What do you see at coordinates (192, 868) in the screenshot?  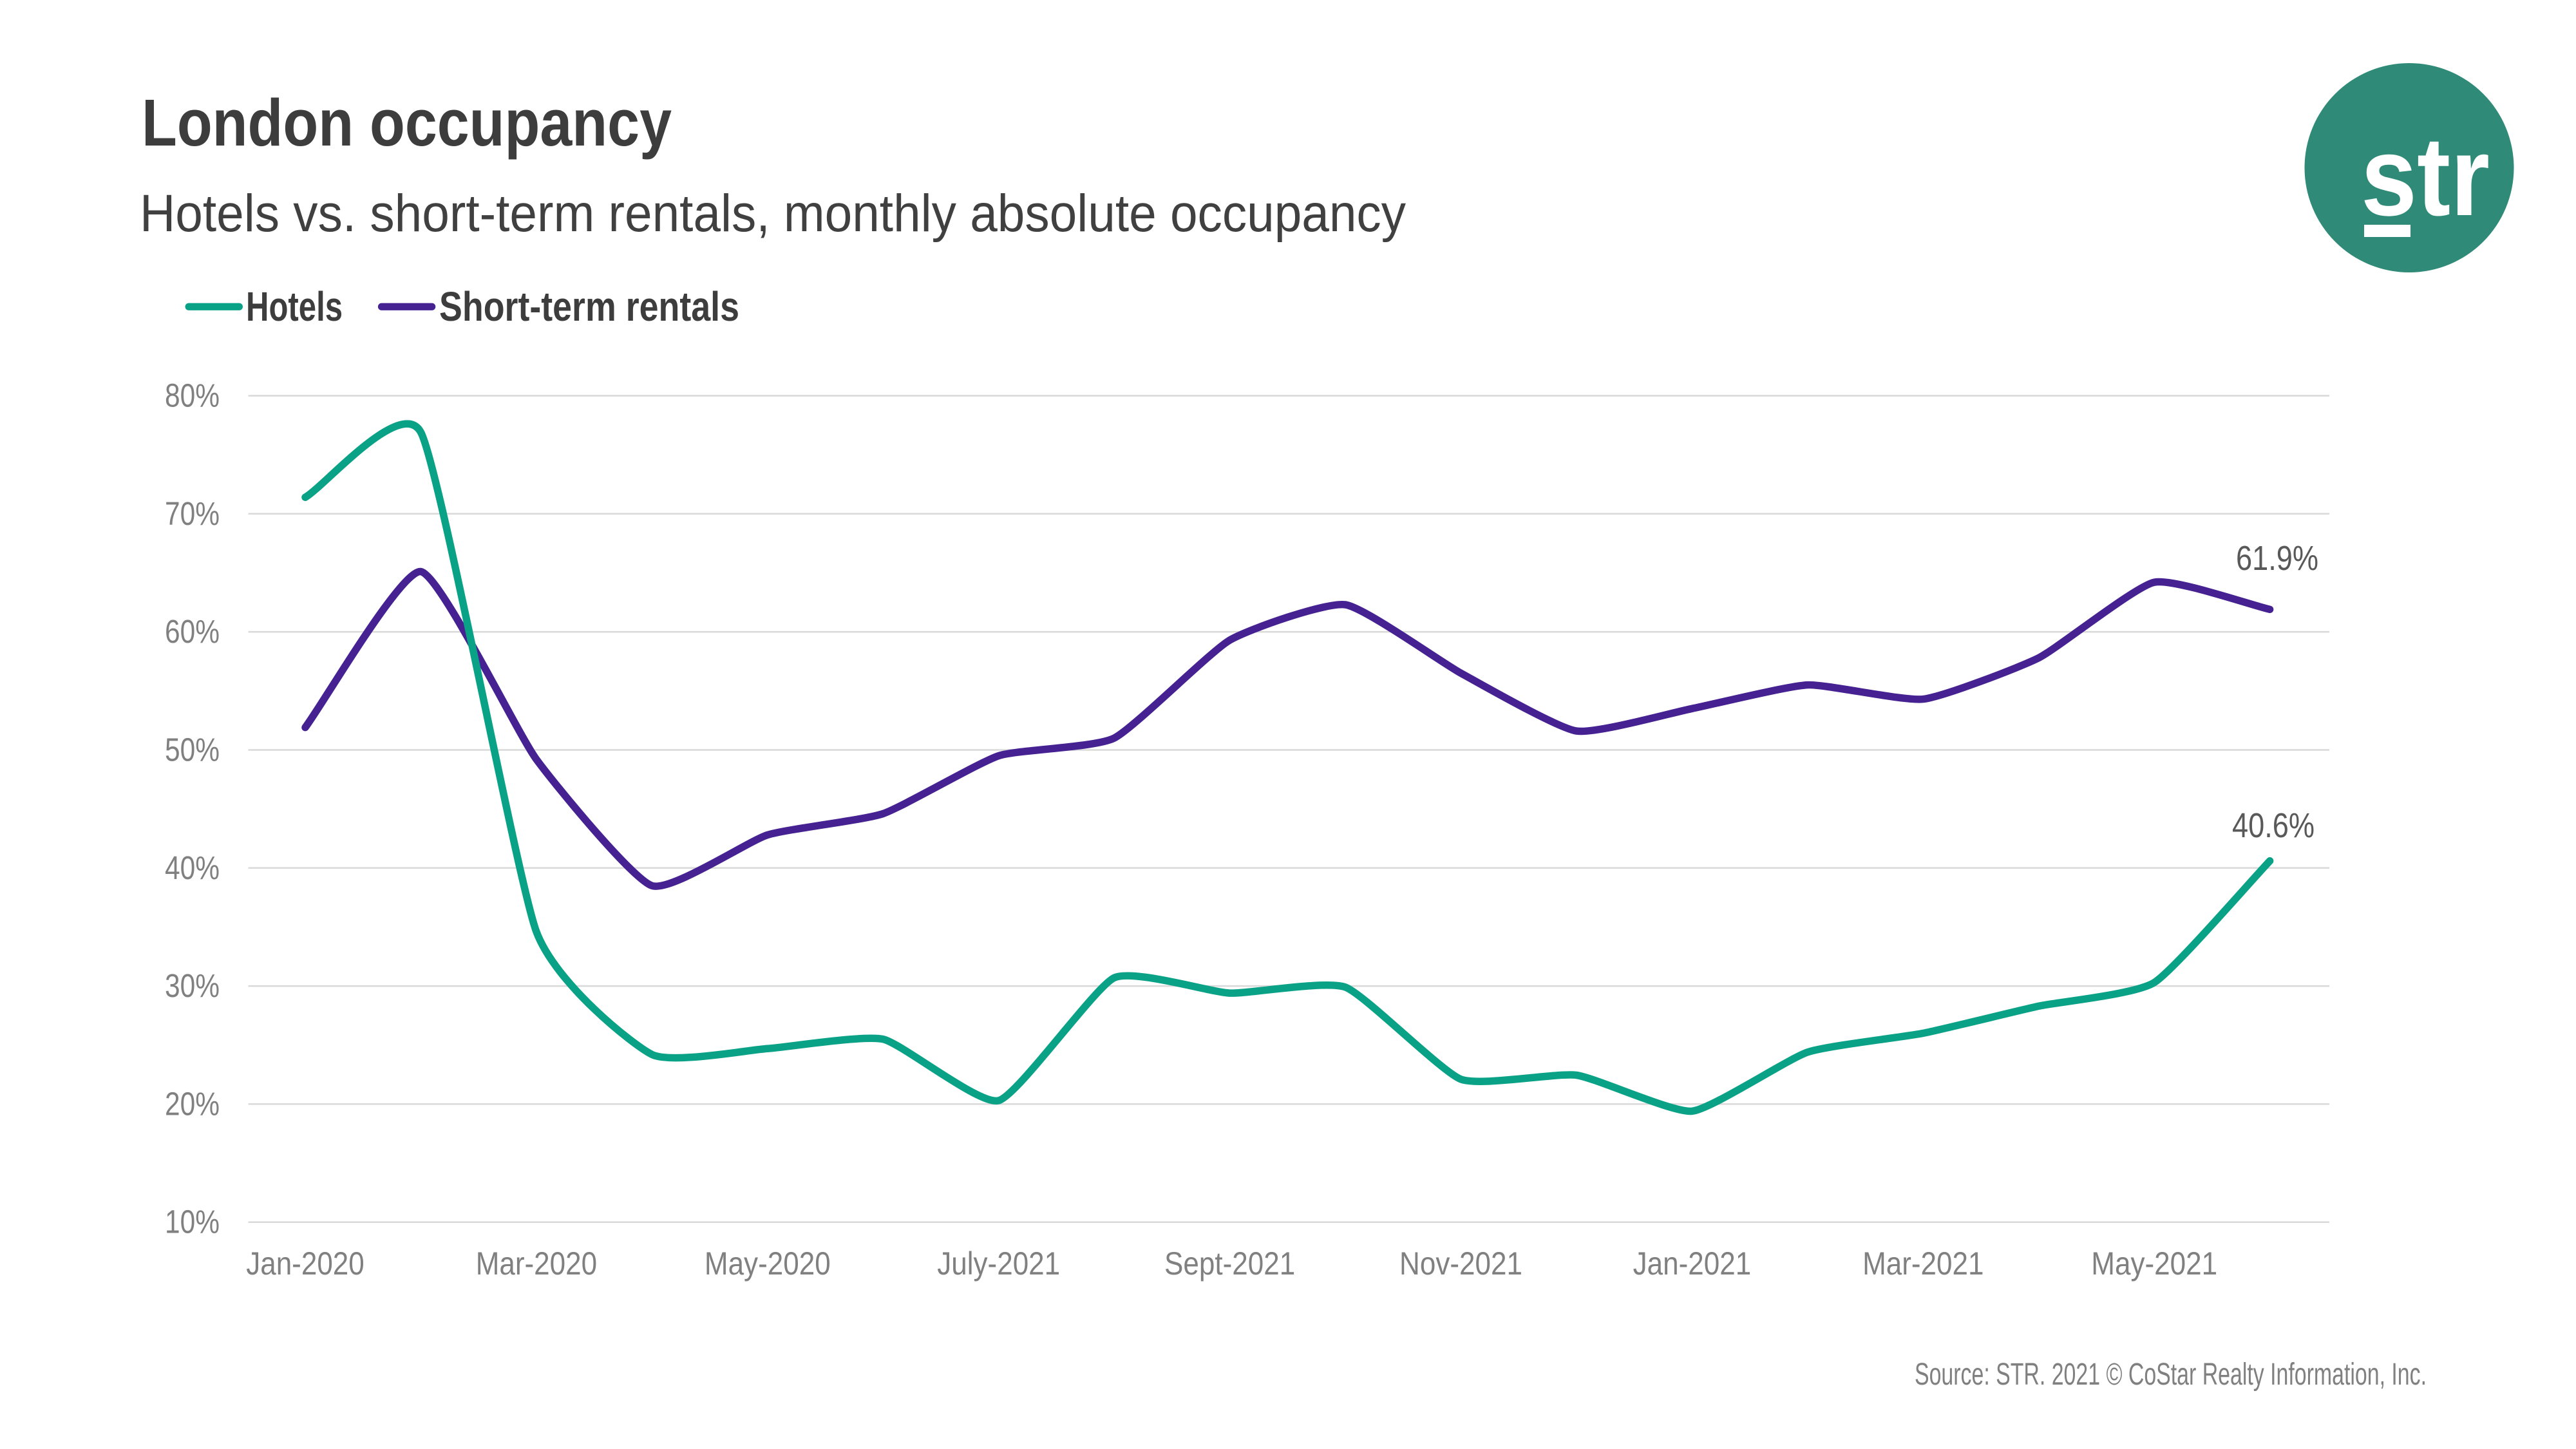 I see `svg-text: 40%` at bounding box center [192, 868].